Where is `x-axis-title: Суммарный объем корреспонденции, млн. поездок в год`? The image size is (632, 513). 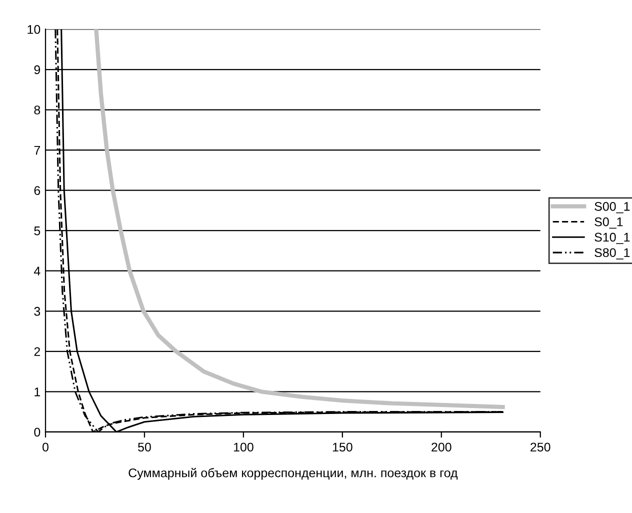 x-axis-title: Суммарный объем корреспонденции, млн. поездок в год is located at coordinates (293, 474).